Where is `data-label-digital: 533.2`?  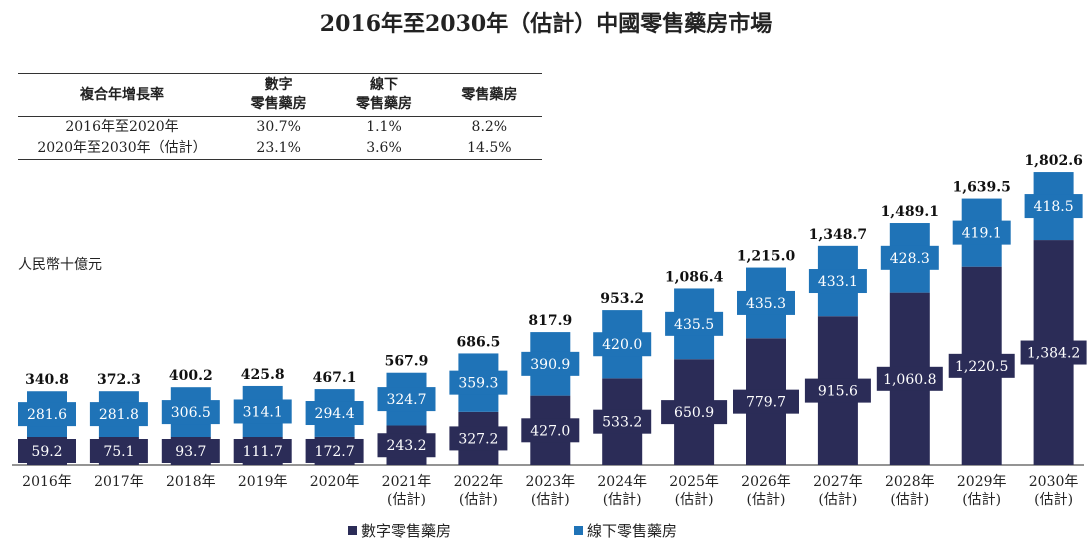 data-label-digital: 533.2 is located at coordinates (622, 423).